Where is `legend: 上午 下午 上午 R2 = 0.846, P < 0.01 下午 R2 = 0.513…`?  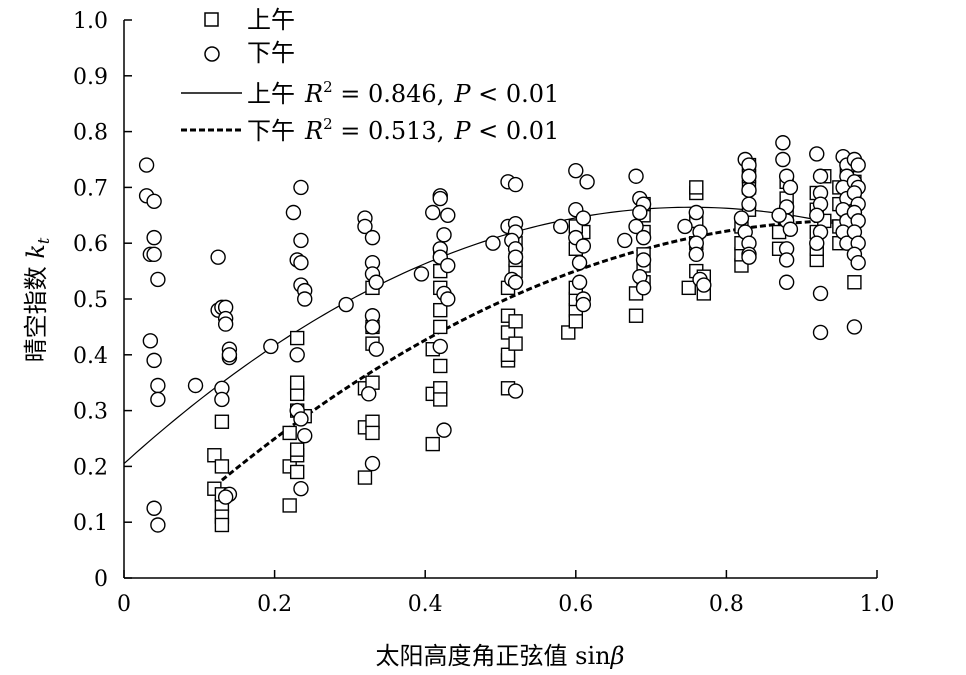
legend: 上午 下午 上午 R2 = 0.846, P < 0.01 下午 R2 = 0.513… is located at coordinates (370, 75).